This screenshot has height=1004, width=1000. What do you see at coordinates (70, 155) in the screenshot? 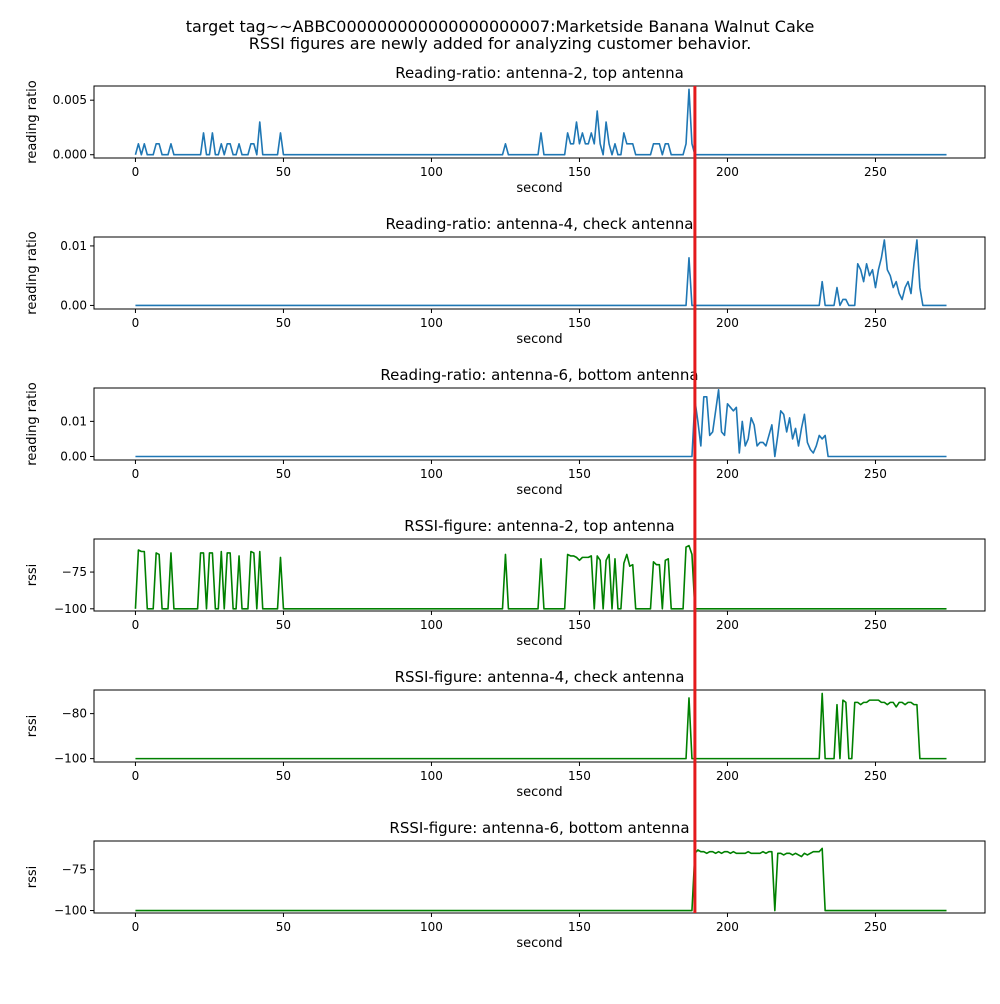
I see `y-tick-label: 0.000` at bounding box center [70, 155].